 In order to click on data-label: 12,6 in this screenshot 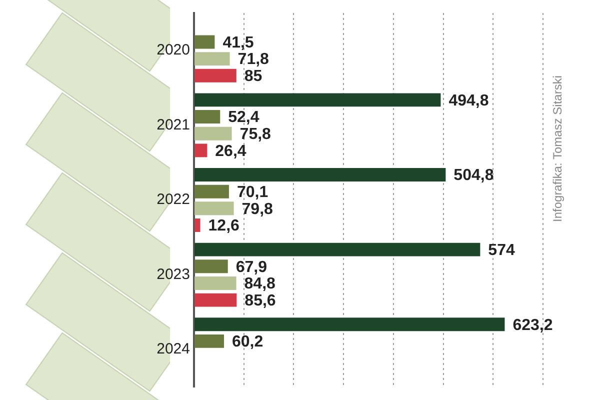, I will do `click(224, 226)`.